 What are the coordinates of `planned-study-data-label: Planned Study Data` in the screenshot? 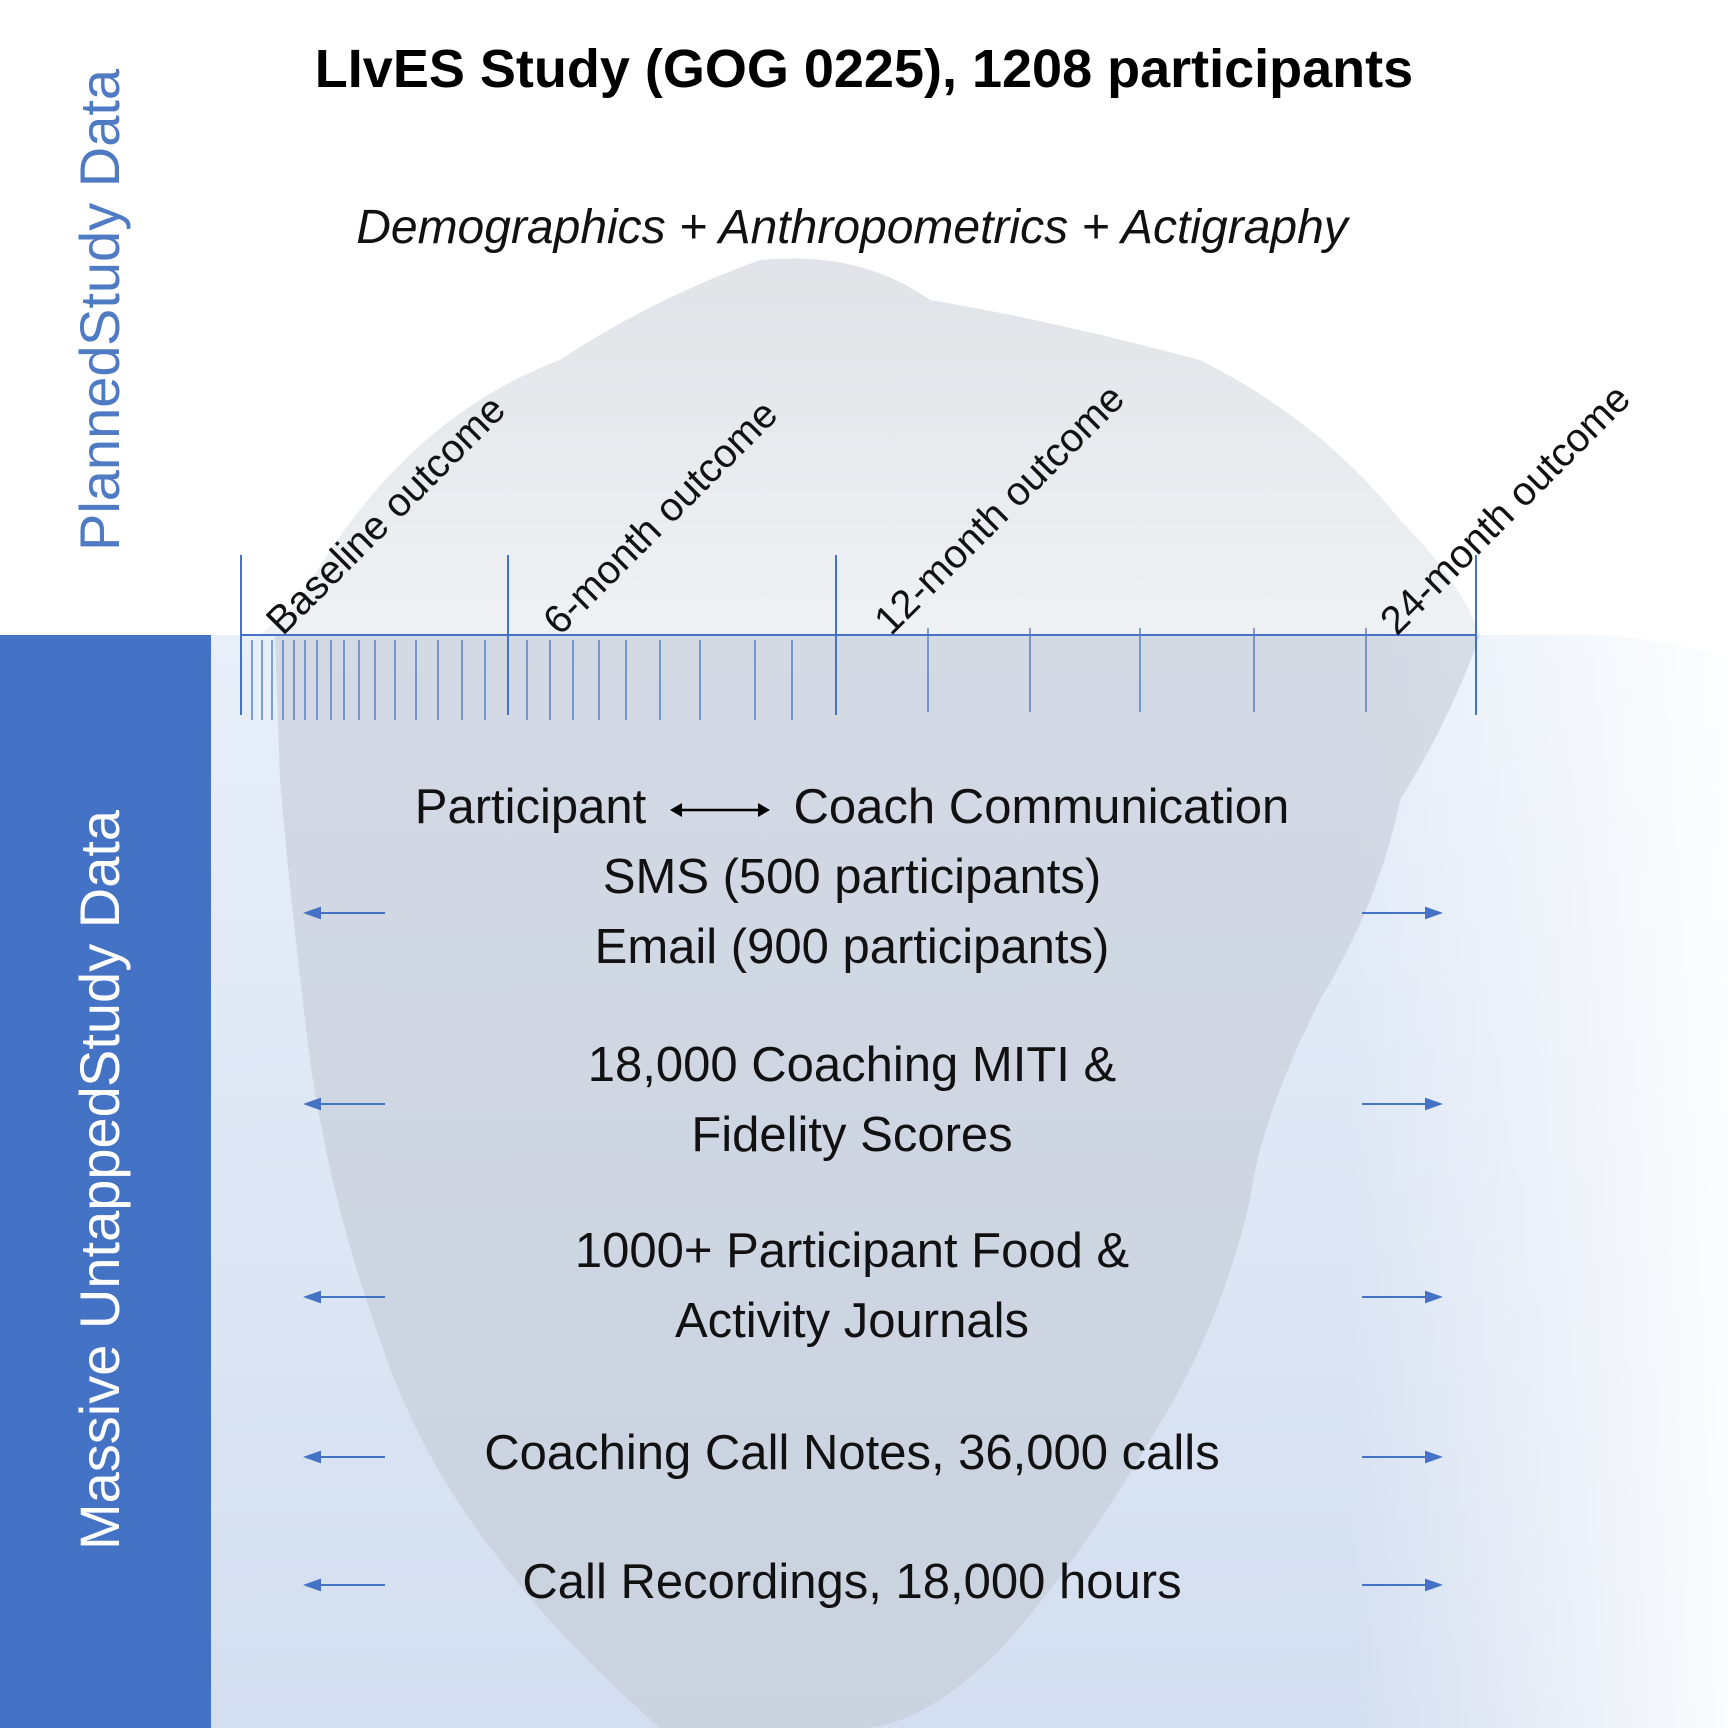 It's located at (100, 310).